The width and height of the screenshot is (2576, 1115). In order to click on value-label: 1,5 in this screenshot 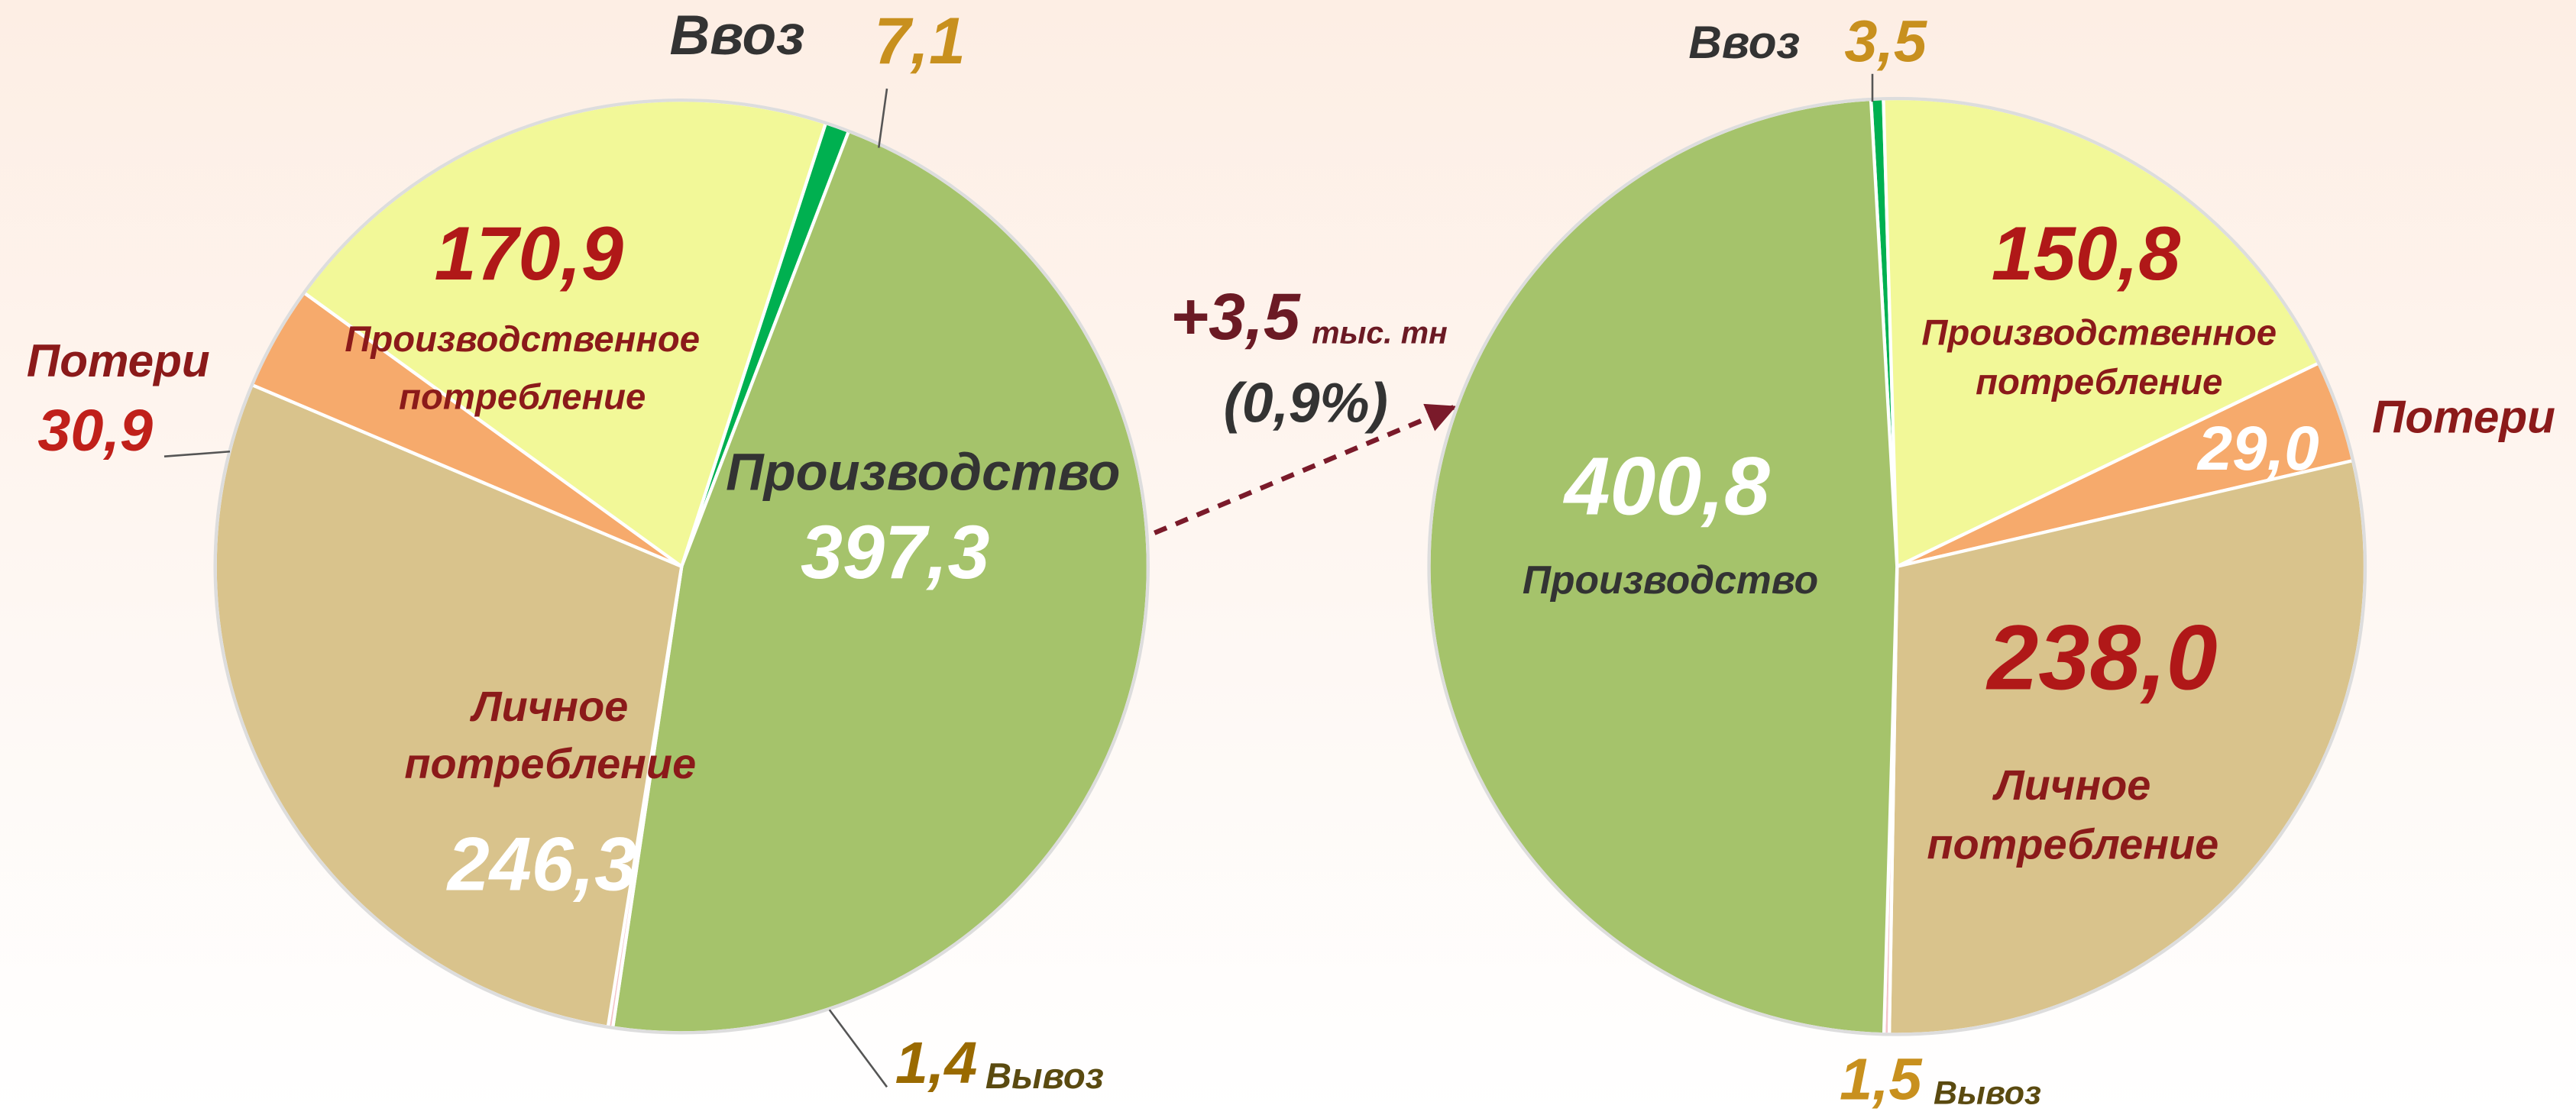, I will do `click(1881, 1079)`.